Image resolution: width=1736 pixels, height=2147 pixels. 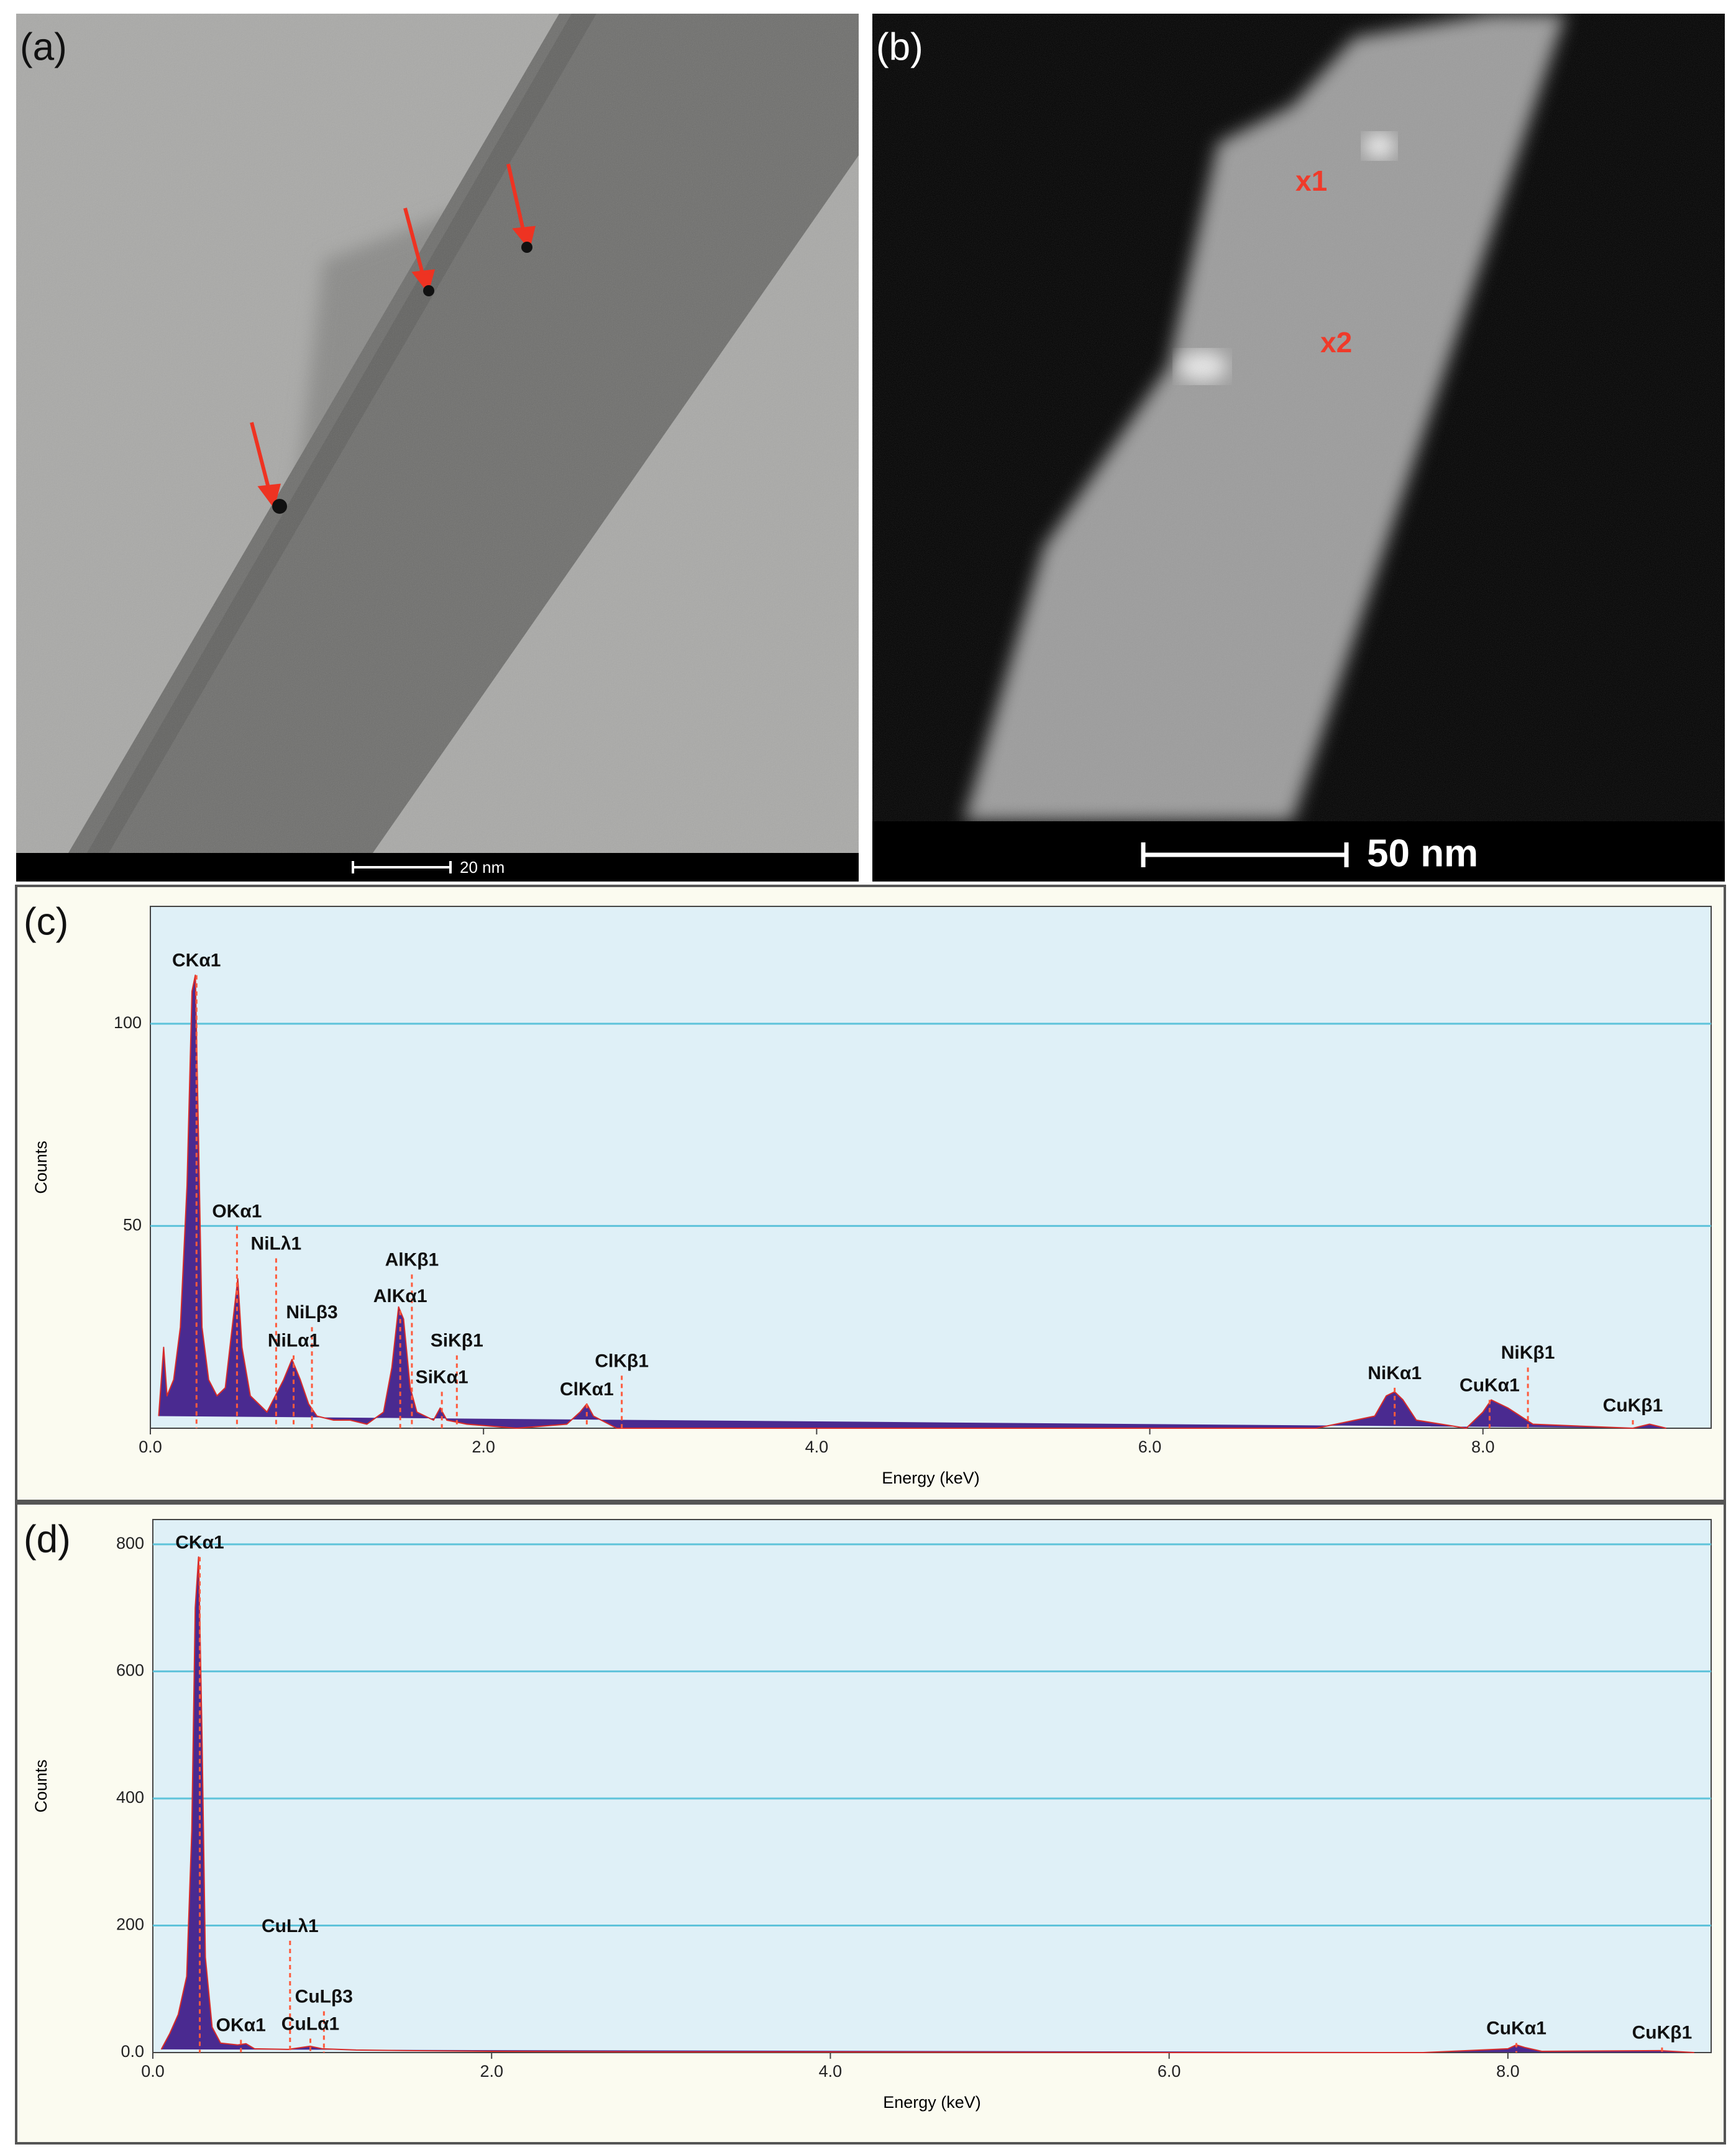 I want to click on panel-label: (d), so click(x=47, y=1539).